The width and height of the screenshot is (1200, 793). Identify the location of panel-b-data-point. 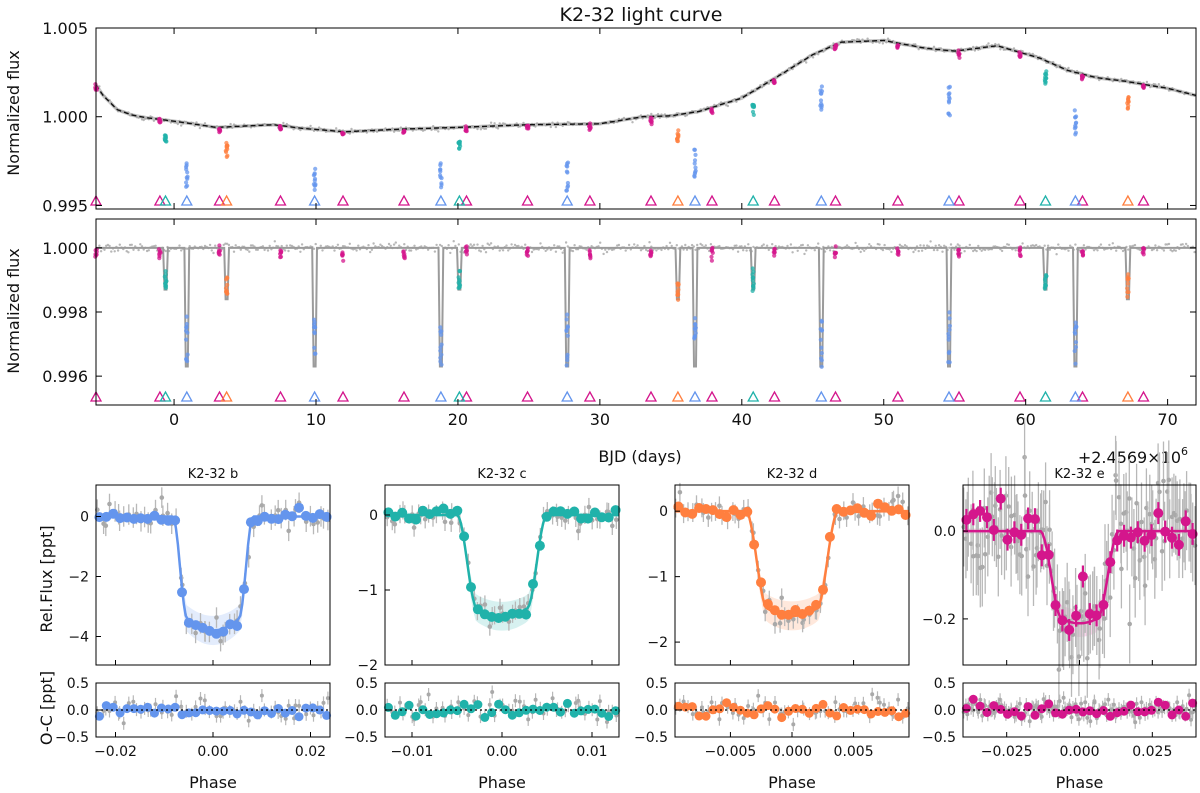
(220, 641).